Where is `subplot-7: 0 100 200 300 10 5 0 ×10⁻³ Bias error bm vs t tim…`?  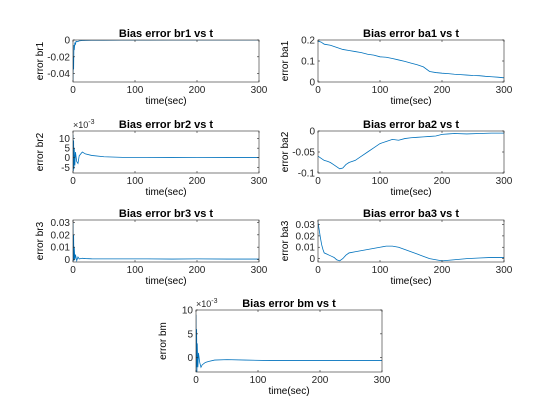
subplot-7: 0 100 200 300 10 5 0 ×10⁻³ Bias error bm vs t tim… is located at coordinates (274, 347).